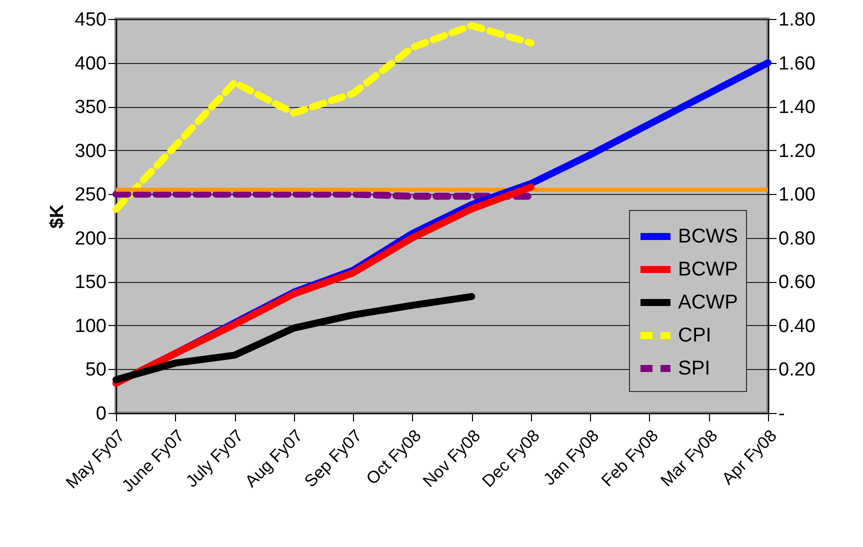 This screenshot has width=863, height=547. I want to click on y-tick-label: 250, so click(90, 195).